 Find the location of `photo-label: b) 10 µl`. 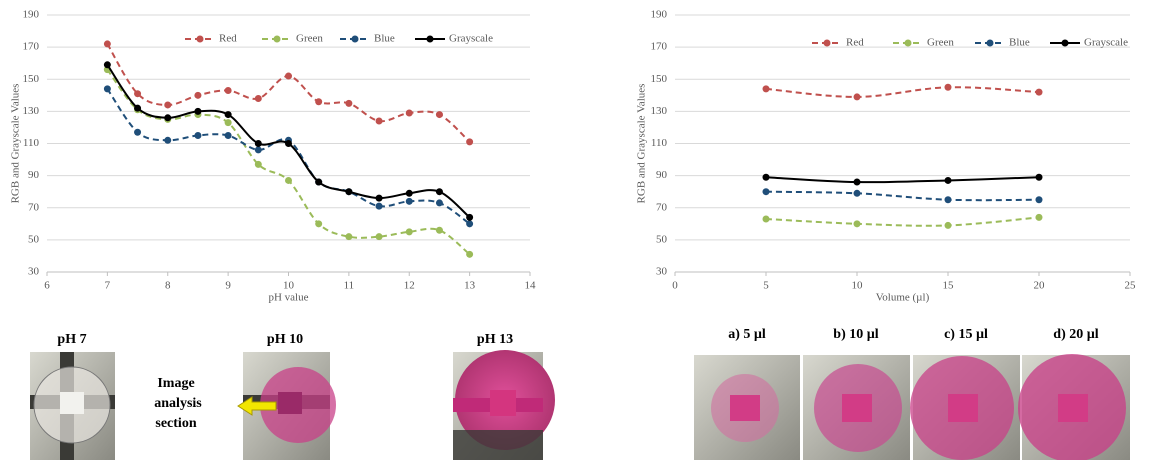

photo-label: b) 10 µl is located at coordinates (856, 334).